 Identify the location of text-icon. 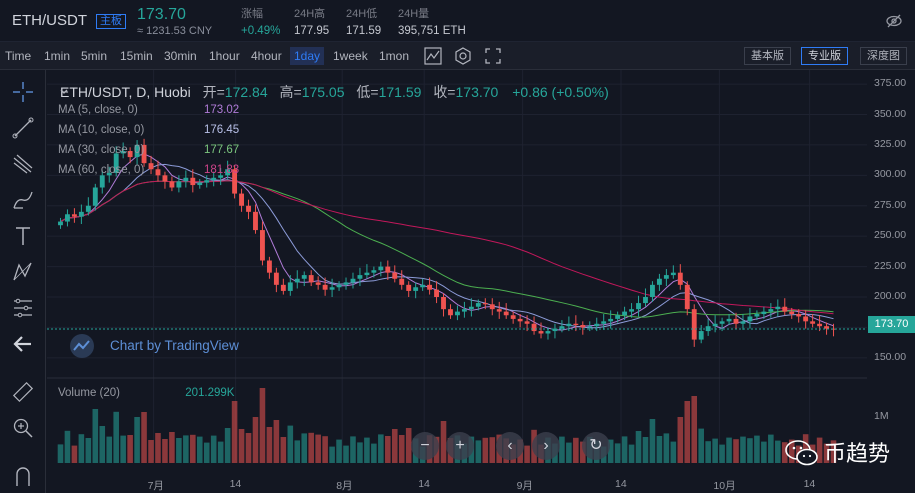
(23, 236).